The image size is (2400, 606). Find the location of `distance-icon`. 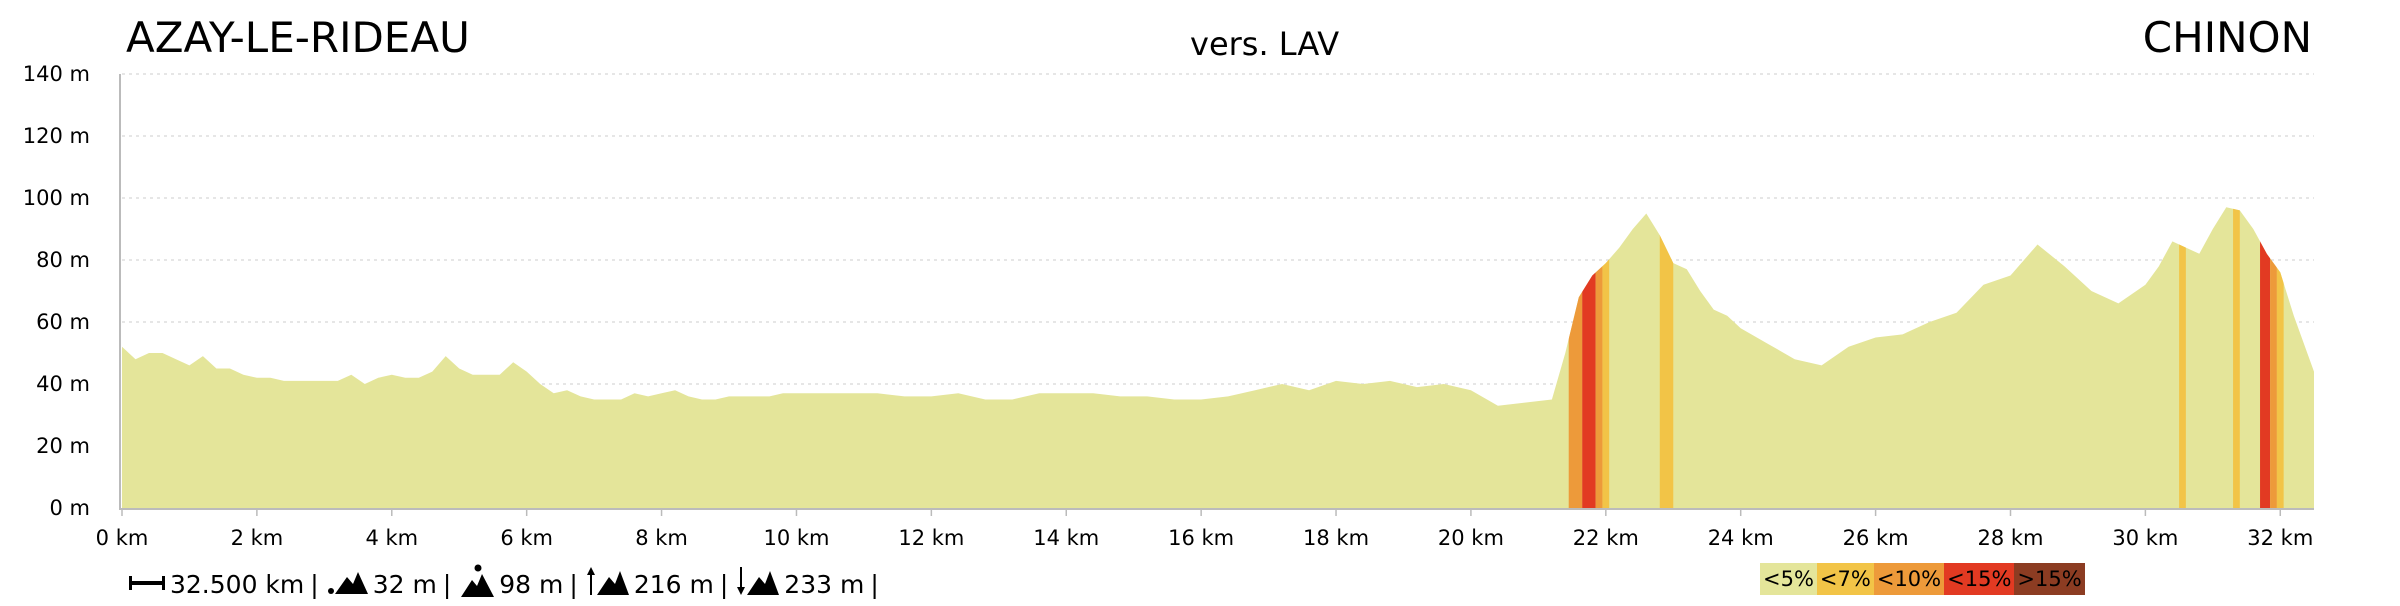

distance-icon is located at coordinates (147, 585).